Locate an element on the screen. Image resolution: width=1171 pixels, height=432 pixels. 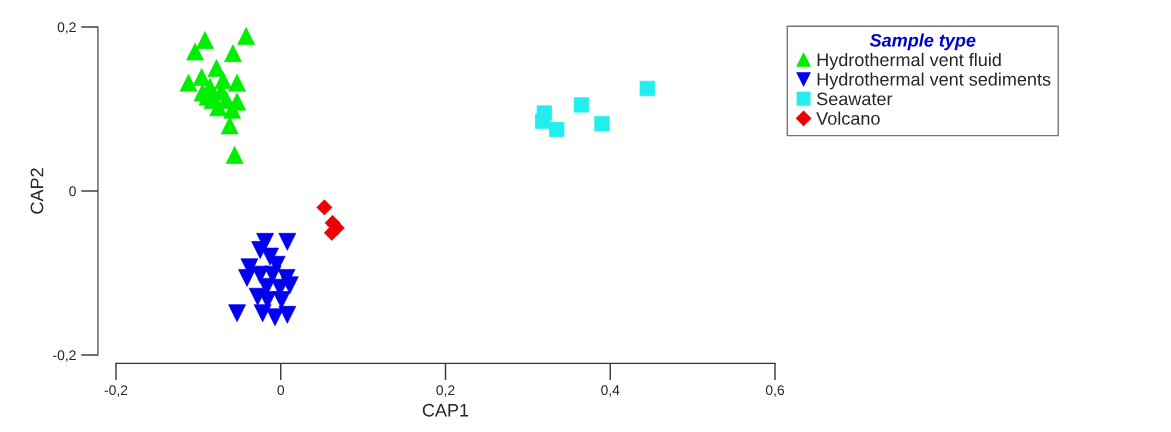
x-axis-title: CAP1 is located at coordinates (445, 410).